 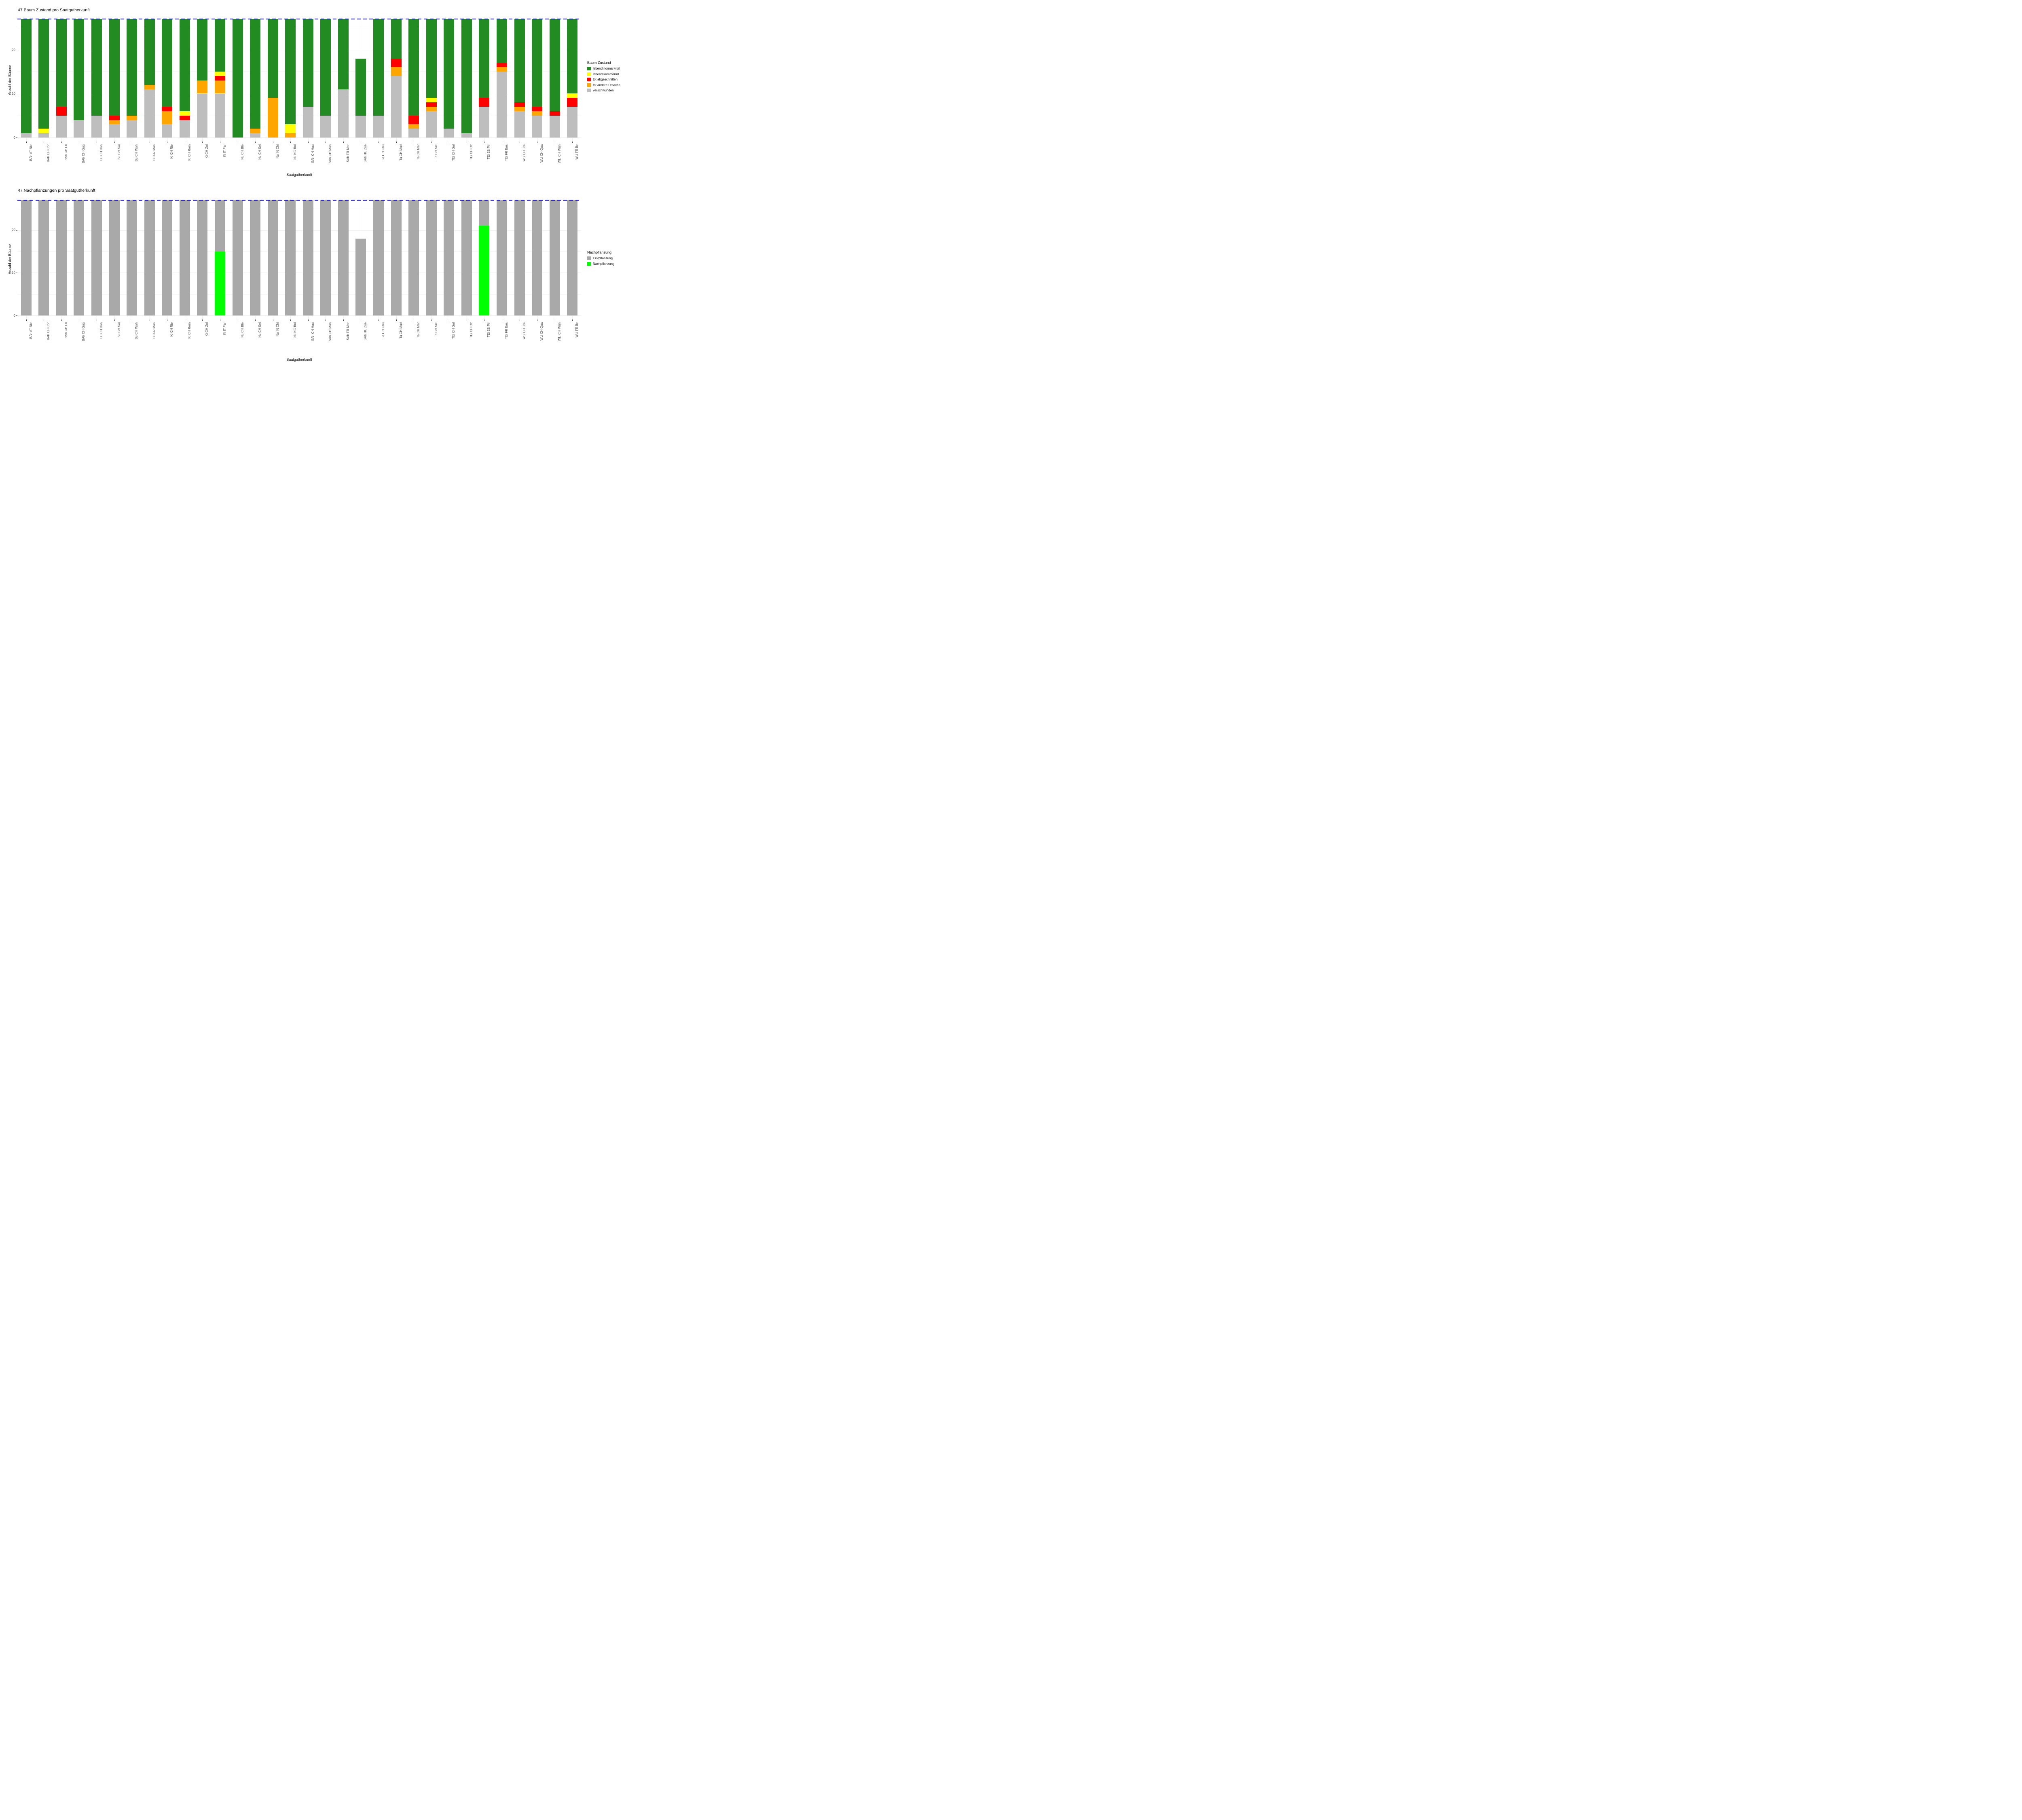 What do you see at coordinates (366, 332) in the screenshot?
I see `x-category-label: SAh HU Zsé` at bounding box center [366, 332].